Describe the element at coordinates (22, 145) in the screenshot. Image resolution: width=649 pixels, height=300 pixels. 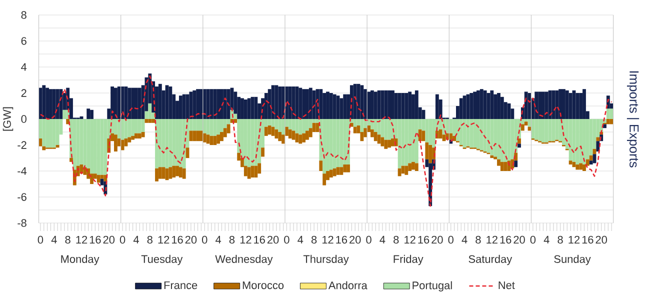
I see `y-tick-label: -2` at that location.